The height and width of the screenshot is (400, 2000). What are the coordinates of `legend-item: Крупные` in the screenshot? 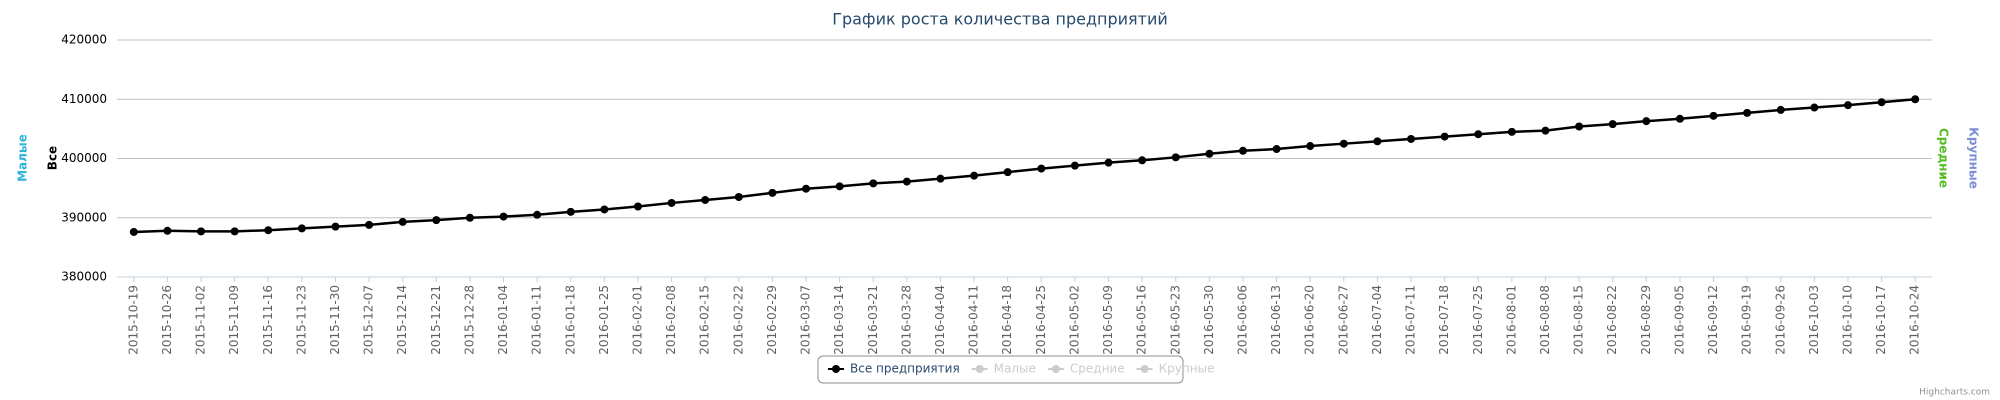 It's located at (1175, 369).